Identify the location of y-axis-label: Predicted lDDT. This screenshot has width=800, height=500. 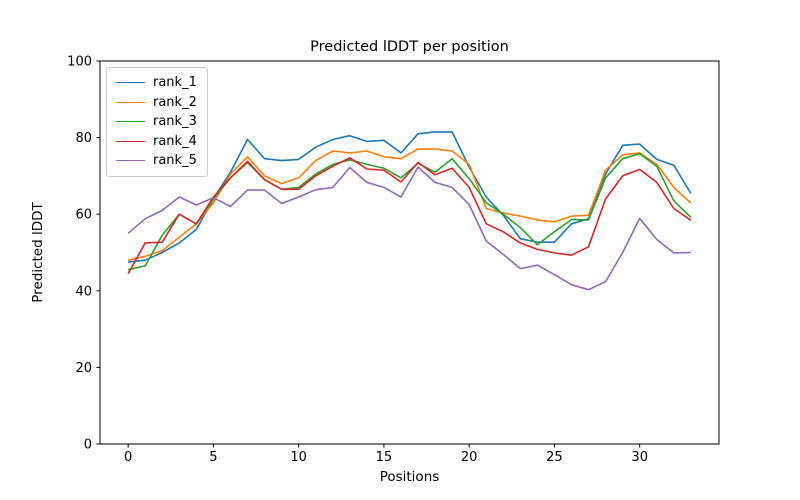
(38, 252).